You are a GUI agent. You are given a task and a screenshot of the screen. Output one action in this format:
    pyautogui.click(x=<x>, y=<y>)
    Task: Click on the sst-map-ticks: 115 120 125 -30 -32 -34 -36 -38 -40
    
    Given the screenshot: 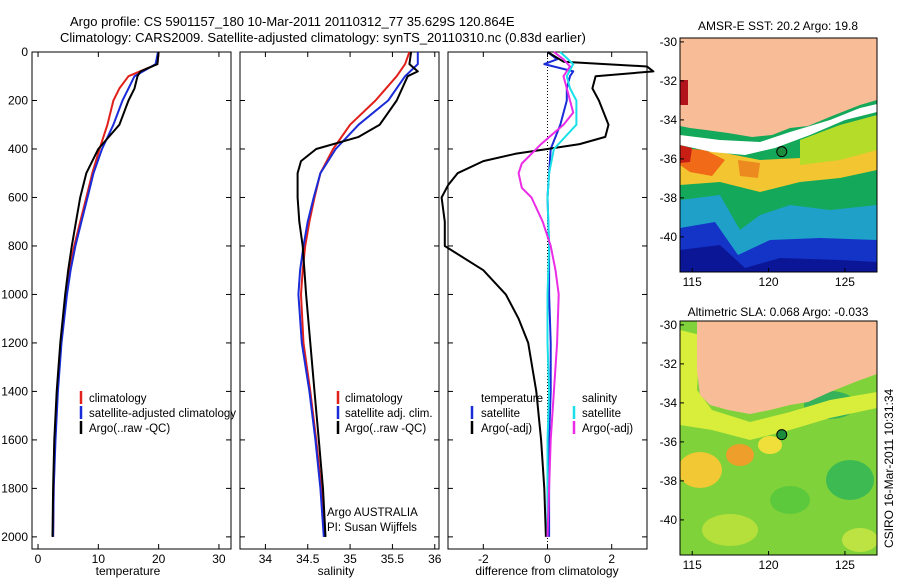 What is the action you would take?
    pyautogui.click(x=758, y=162)
    